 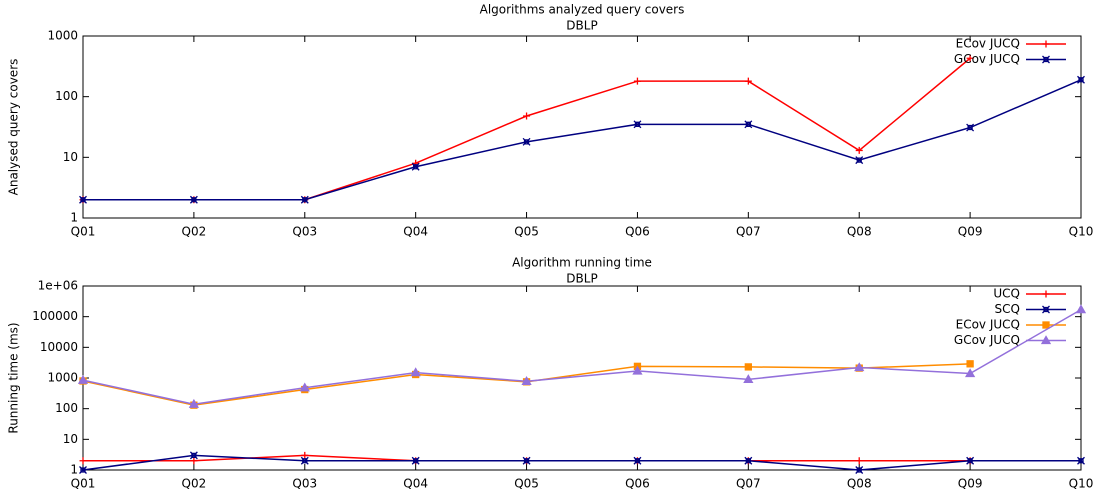 I want to click on chart-title: Algorithms analyzed query covers, so click(x=582, y=10).